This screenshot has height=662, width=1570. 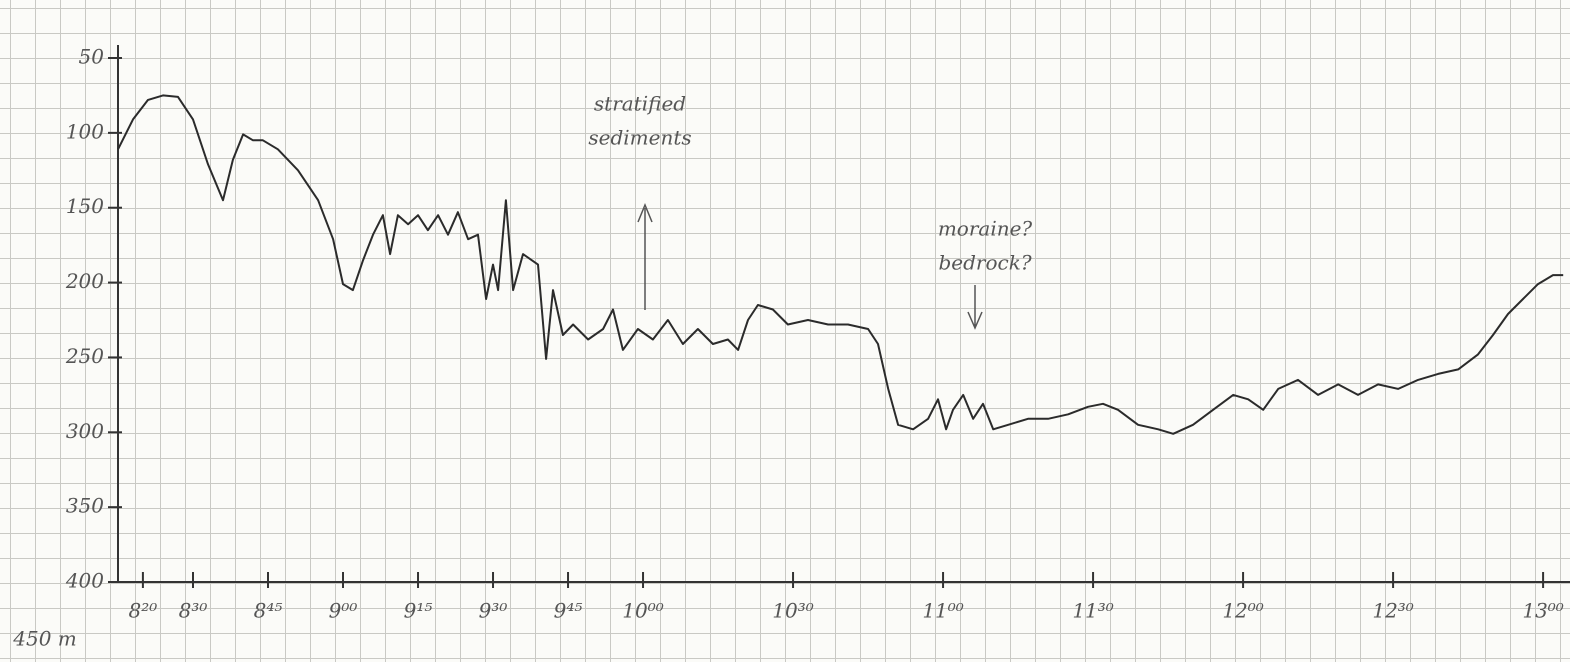 I want to click on y-tick-label: 400, so click(x=84, y=581).